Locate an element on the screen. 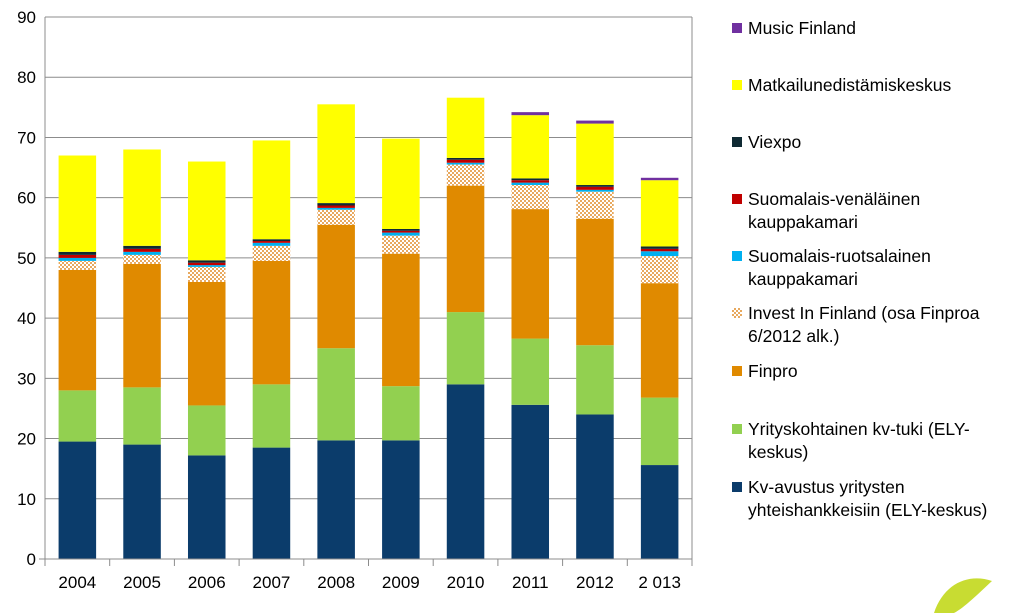  x-tick-label: 2004 is located at coordinates (77, 582).